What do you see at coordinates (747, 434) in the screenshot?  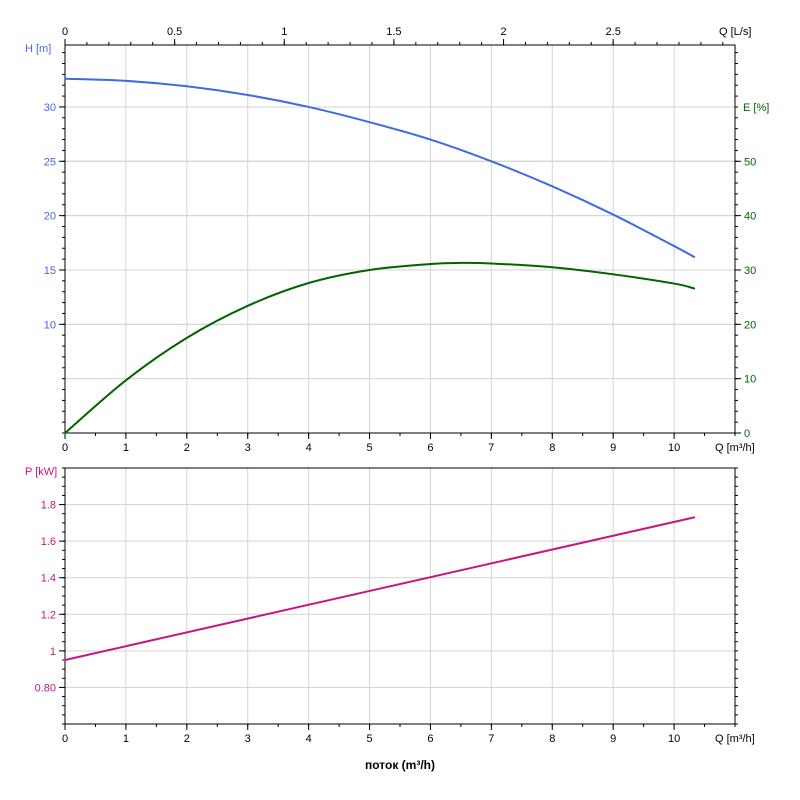 I see `right-y-tick-label: 0` at bounding box center [747, 434].